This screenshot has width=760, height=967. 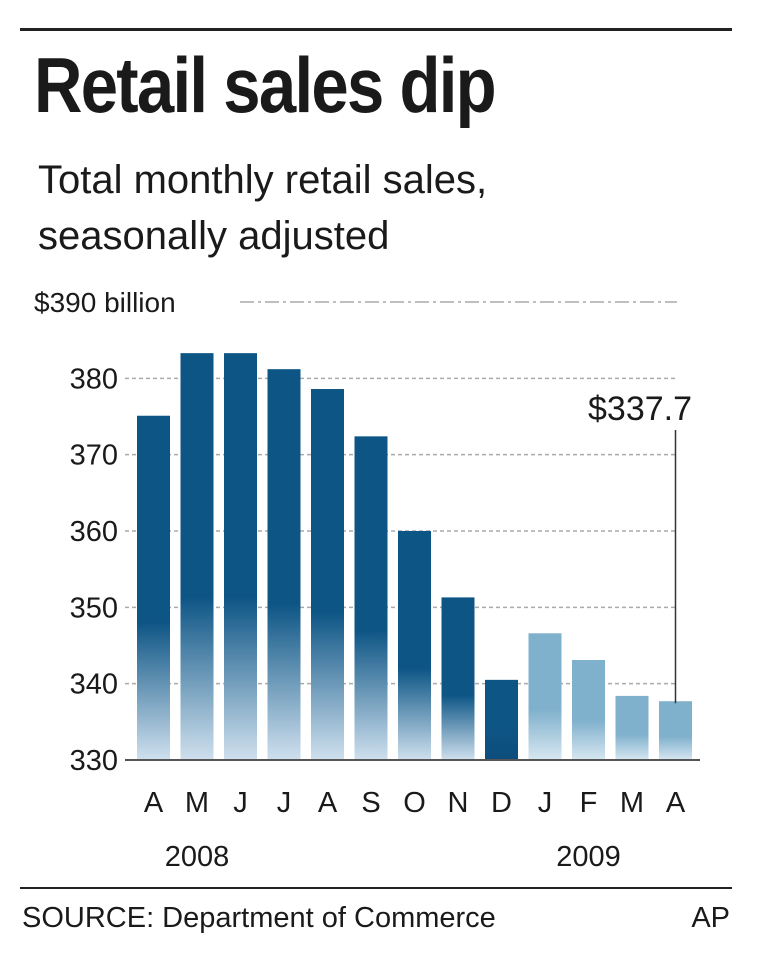 What do you see at coordinates (588, 857) in the screenshot?
I see `year-label: 2009` at bounding box center [588, 857].